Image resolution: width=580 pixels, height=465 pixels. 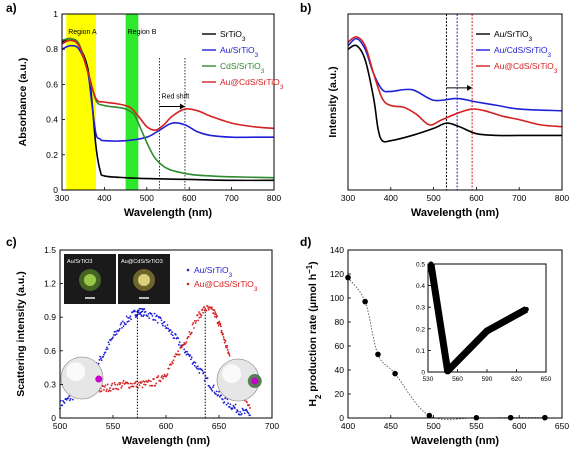 I want to click on legend-entry: Au/CdS/SrTiO3, so click(x=523, y=52).